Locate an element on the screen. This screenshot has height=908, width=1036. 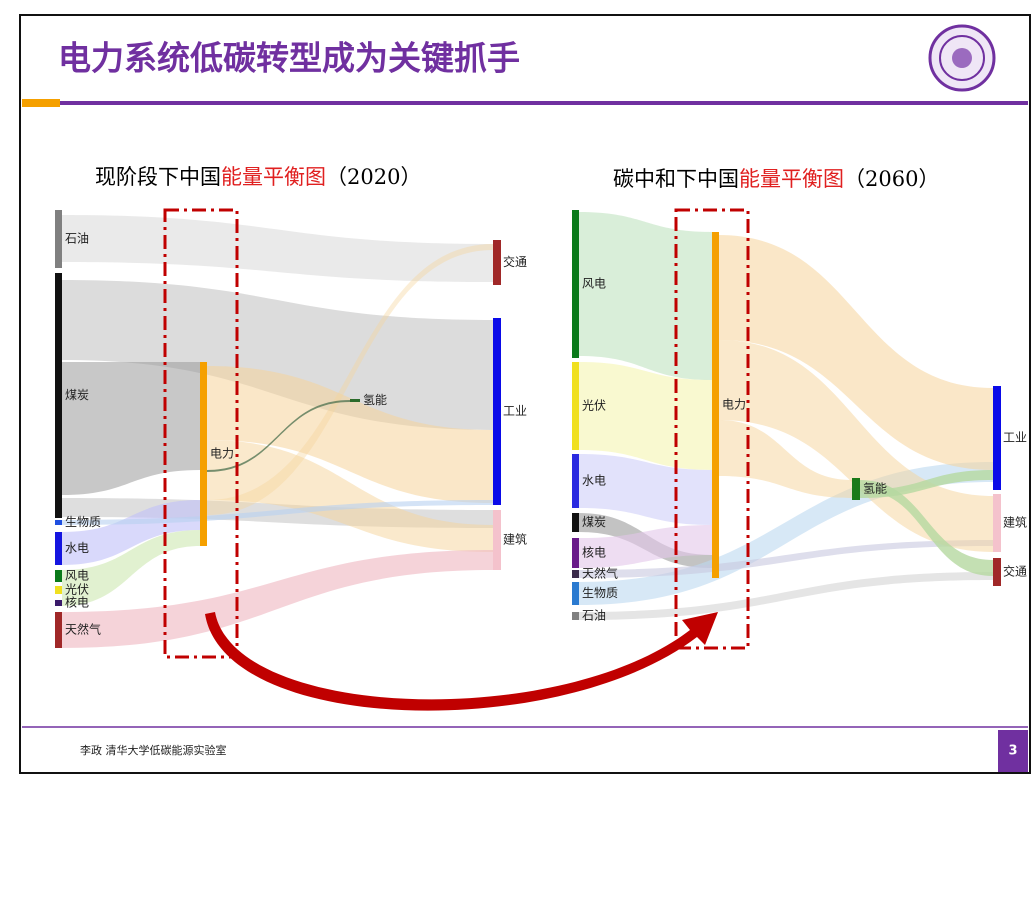
title-text: 现阶段下中国 is located at coordinates (158, 177).